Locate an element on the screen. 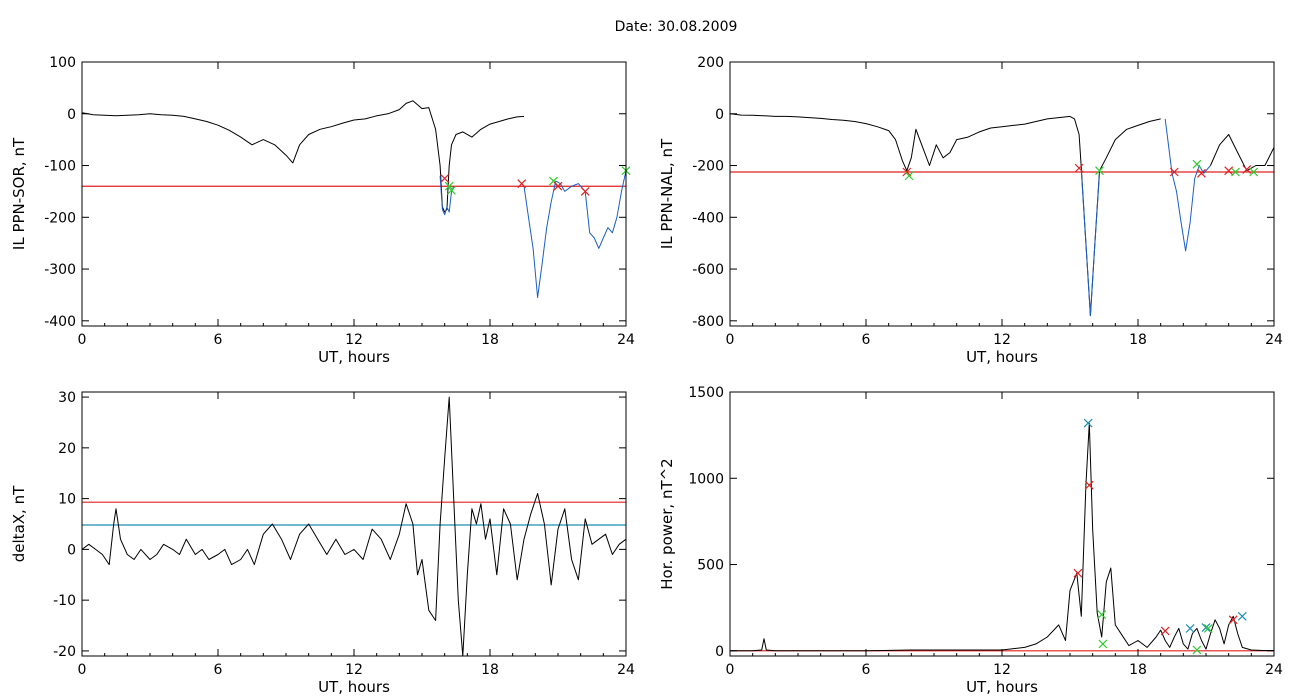  y-tick-label: -600 is located at coordinates (708, 270).